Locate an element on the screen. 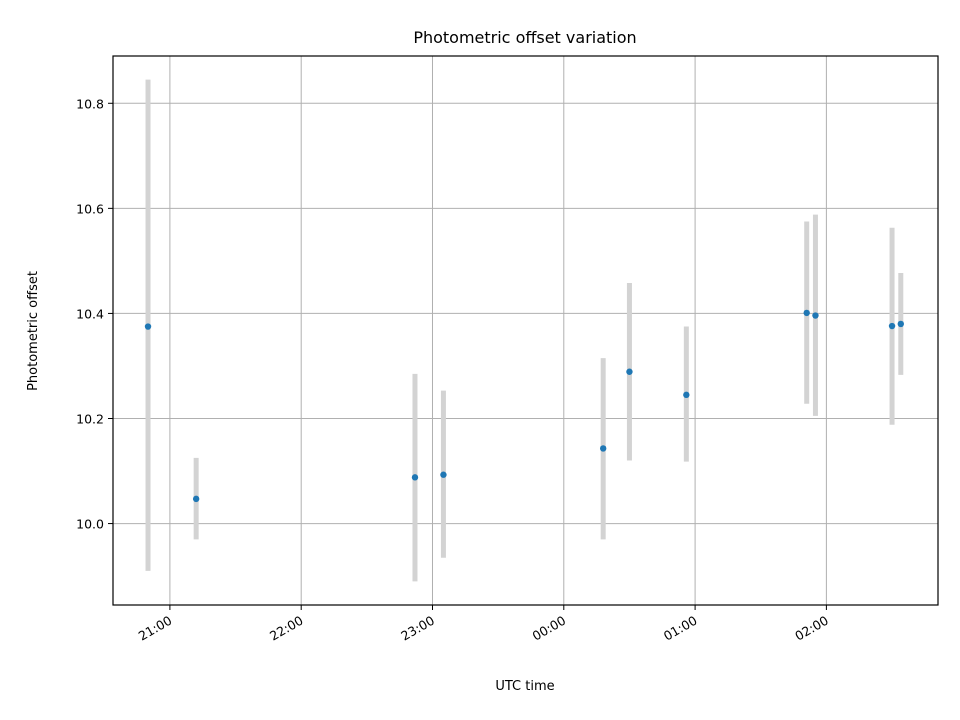  y-axis-label: Photometric offset is located at coordinates (33, 331).